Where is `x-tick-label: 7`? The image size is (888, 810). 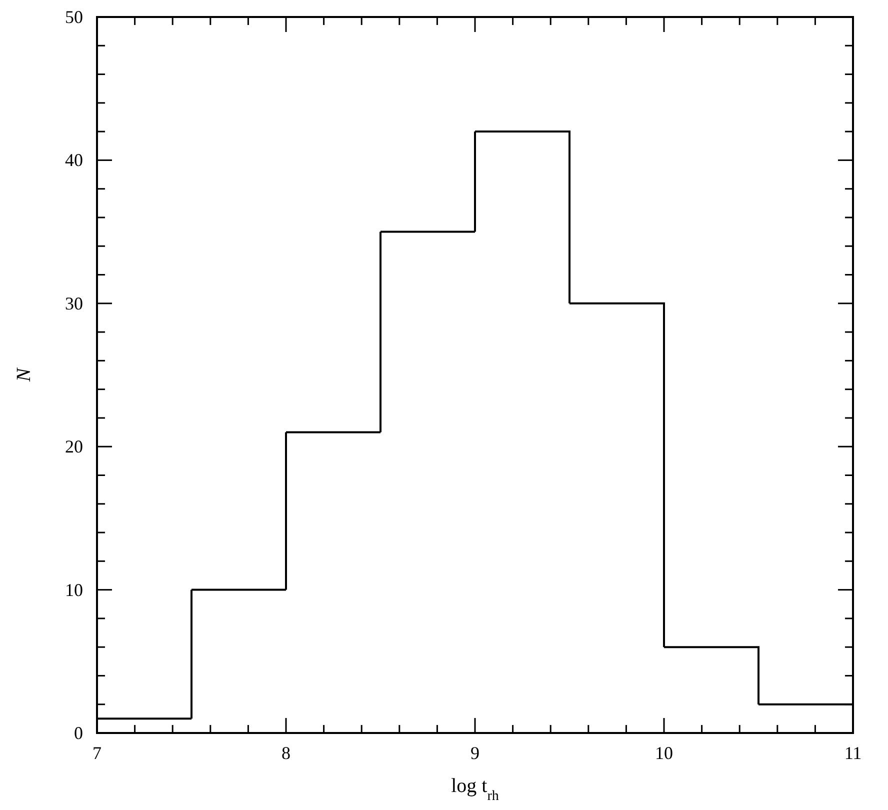 x-tick-label: 7 is located at coordinates (97, 753).